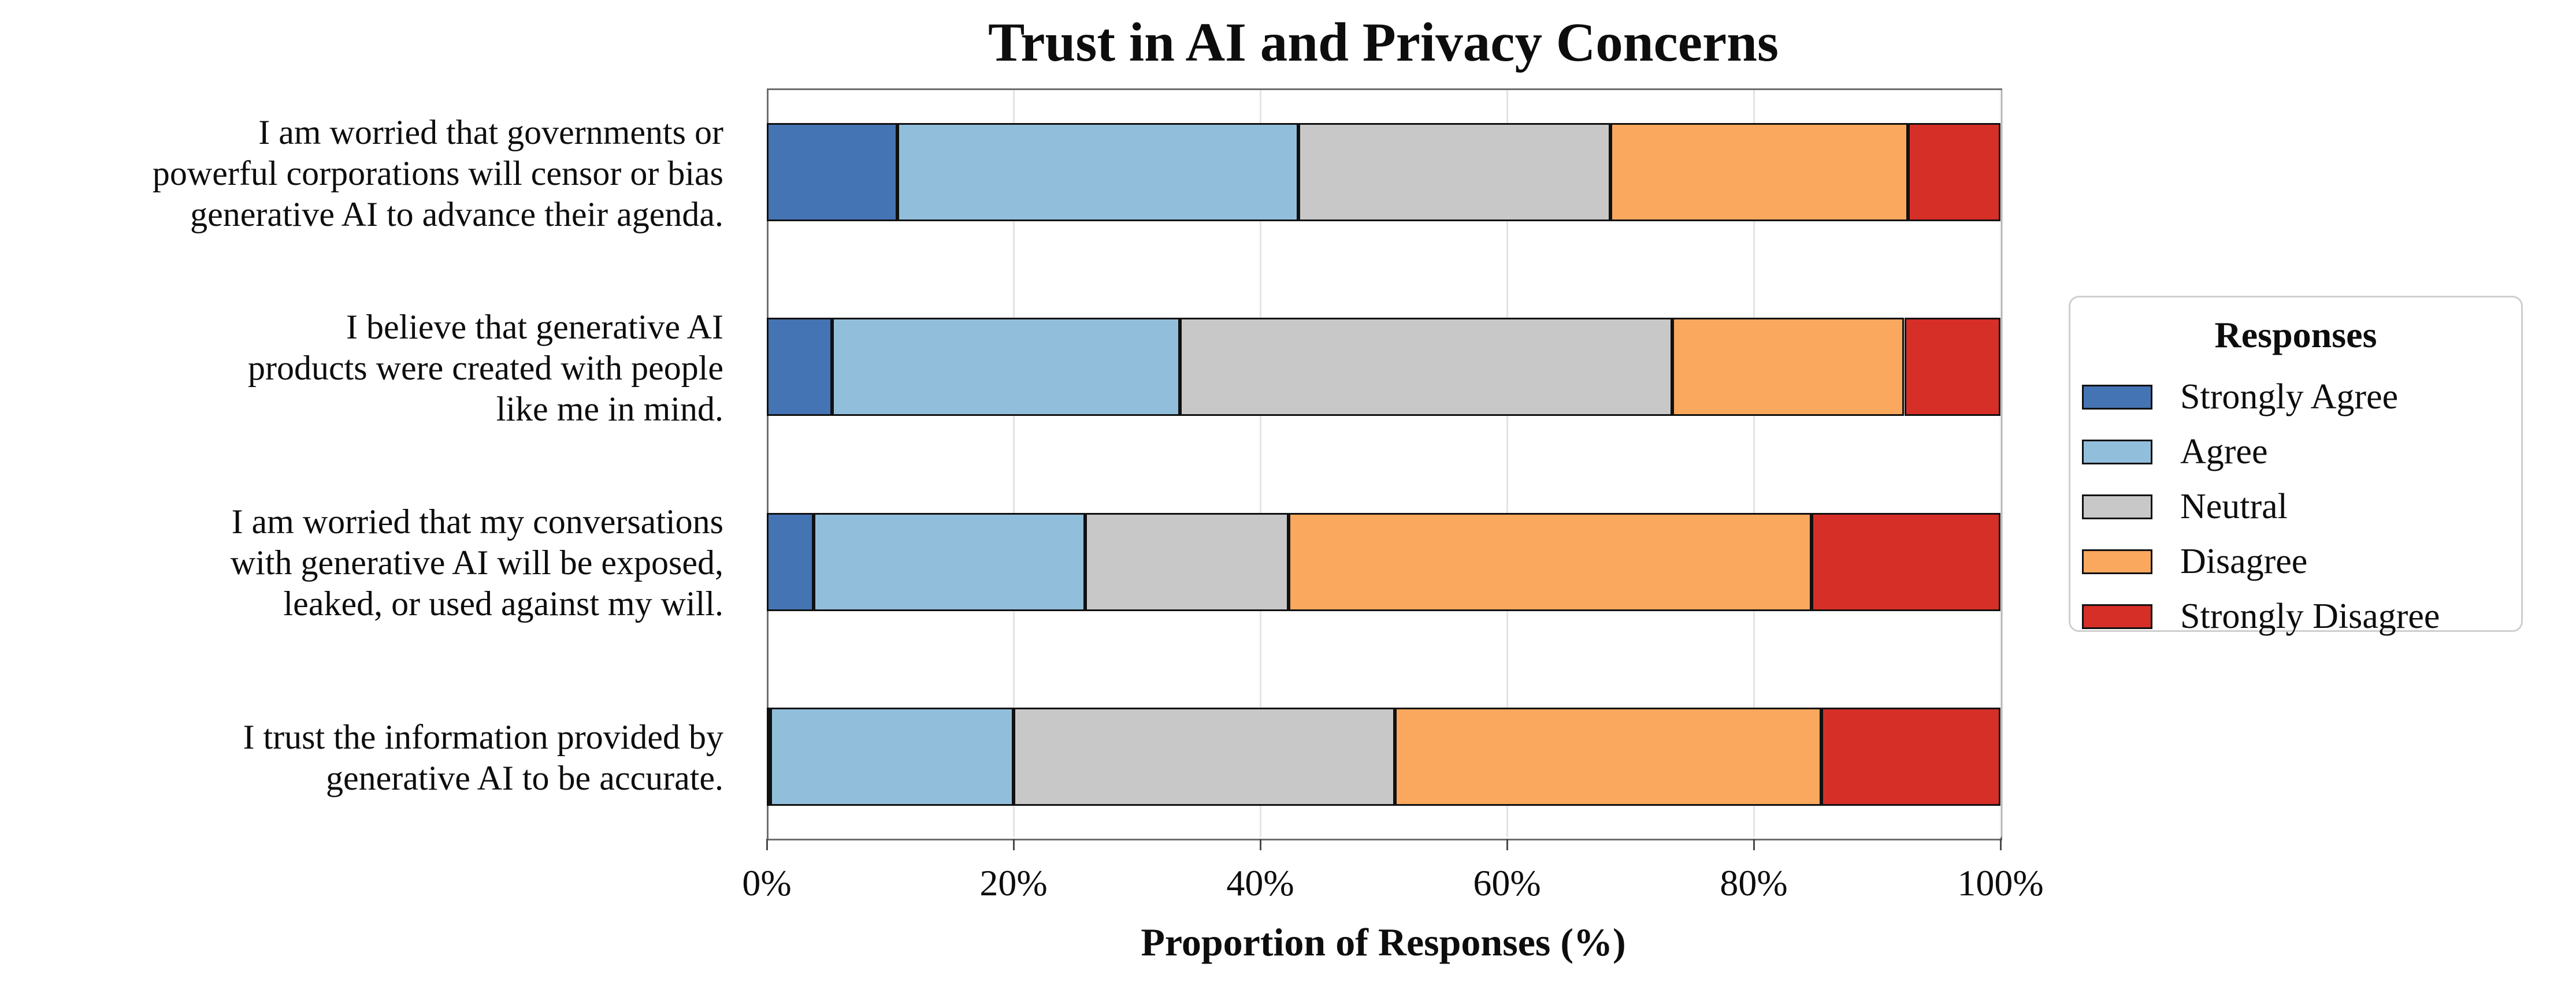  Describe the element at coordinates (2117, 398) in the screenshot. I see `legend-swatch-strongly-agree` at that location.